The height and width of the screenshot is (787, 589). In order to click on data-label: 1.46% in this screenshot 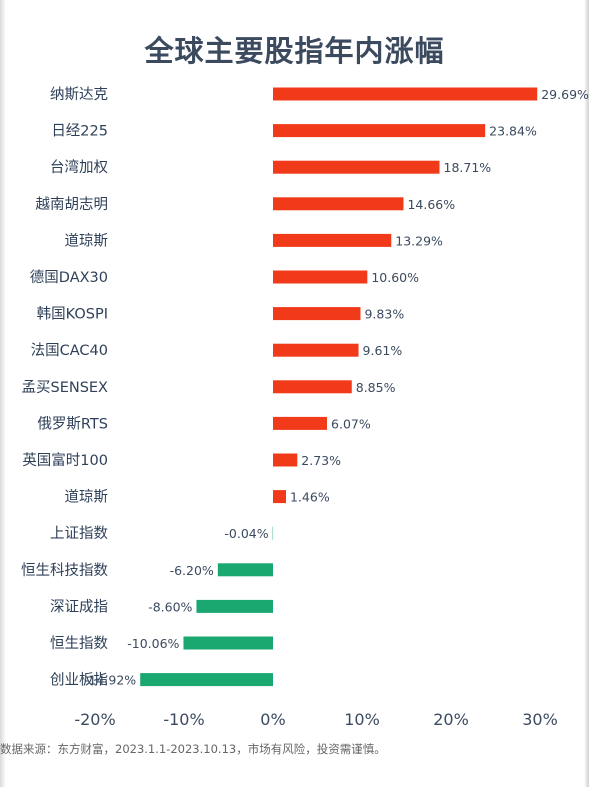, I will do `click(310, 497)`.